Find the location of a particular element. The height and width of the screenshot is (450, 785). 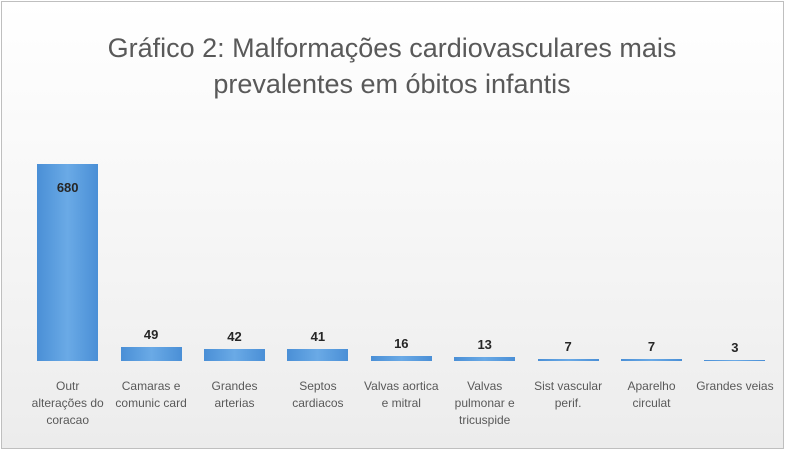

data-label: 680 is located at coordinates (67, 187).